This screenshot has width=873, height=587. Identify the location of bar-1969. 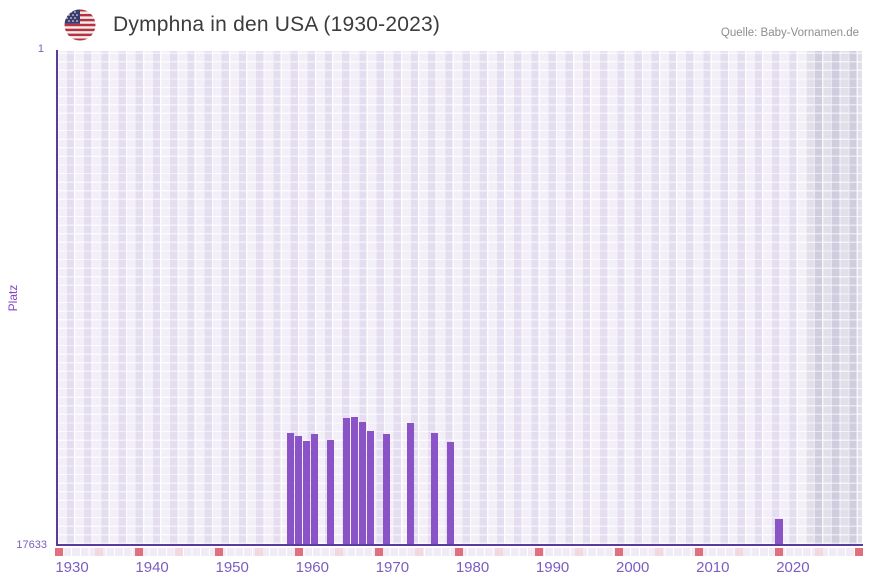
(386, 488).